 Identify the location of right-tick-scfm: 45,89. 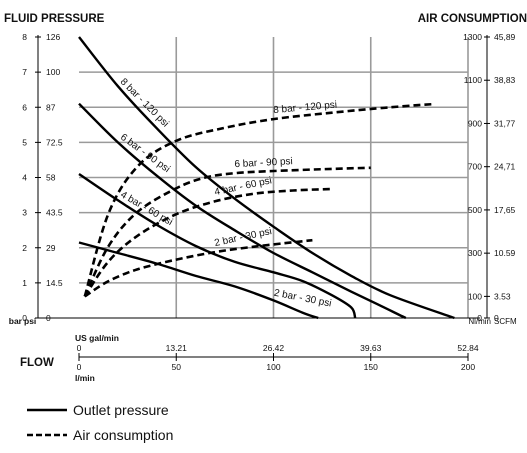
(505, 37).